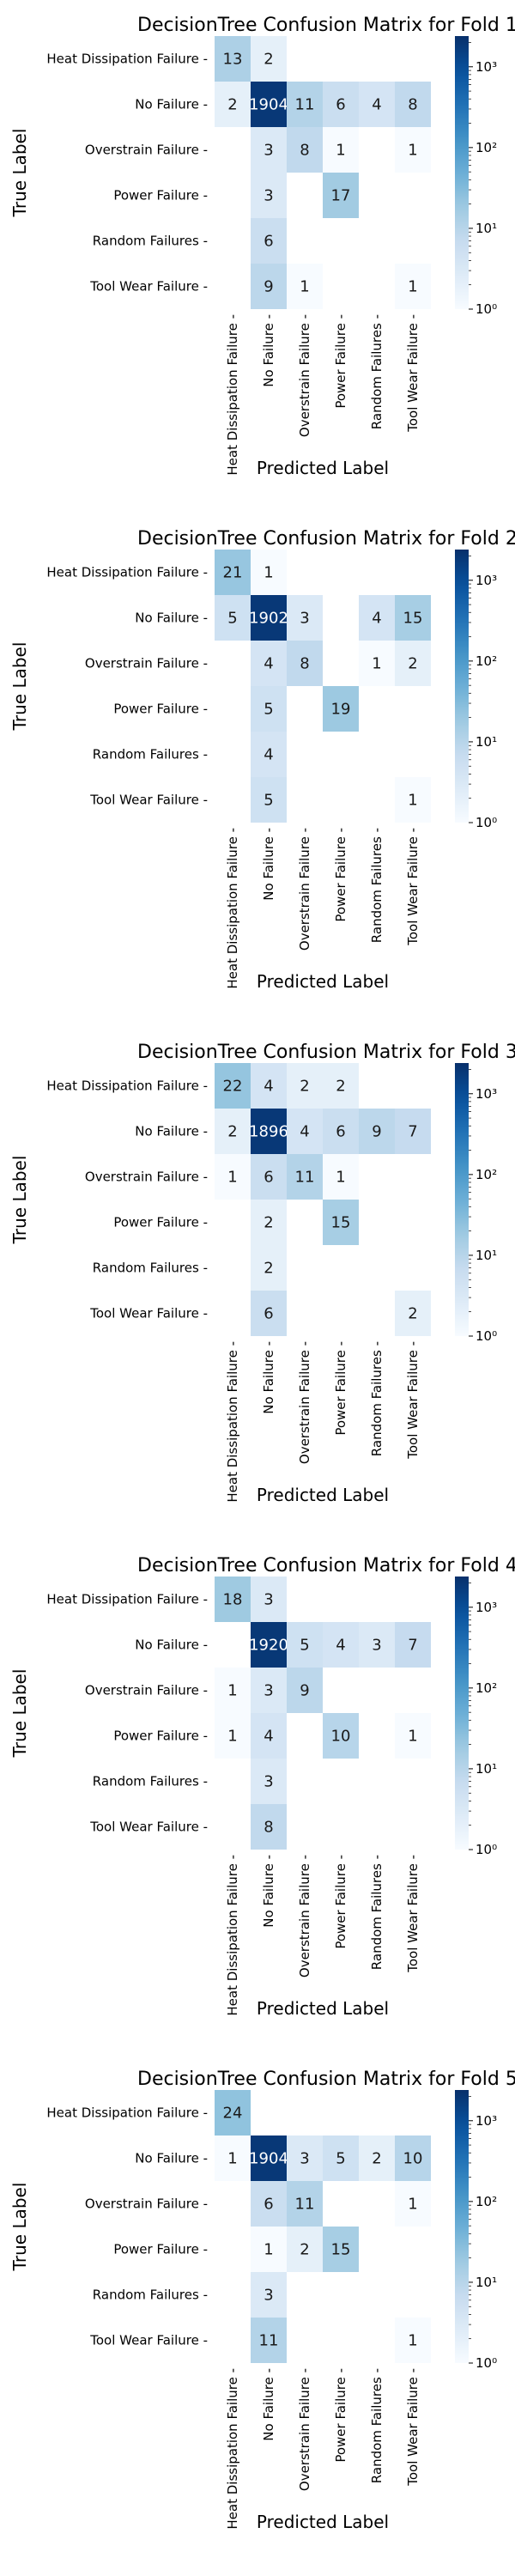 This screenshot has width=515, height=2576. Describe the element at coordinates (341, 196) in the screenshot. I see `cell-value: 17` at that location.